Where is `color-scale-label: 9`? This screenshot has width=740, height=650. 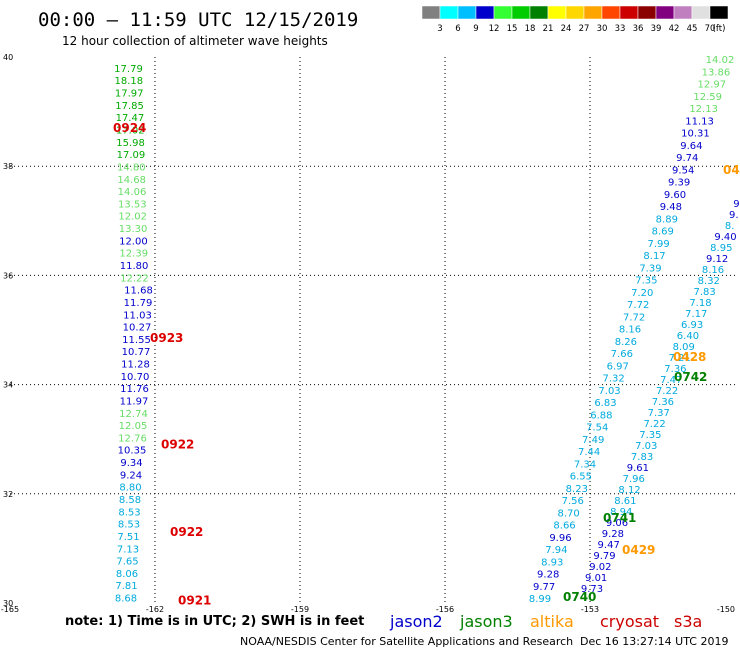
color-scale-label: 9 is located at coordinates (475, 29).